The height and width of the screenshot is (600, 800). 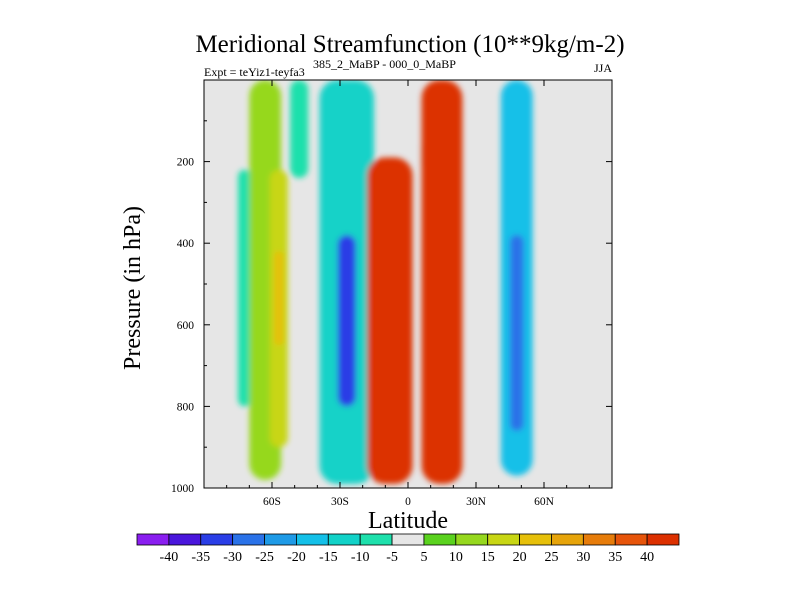 I want to click on colorbar-label: 10, so click(x=456, y=557).